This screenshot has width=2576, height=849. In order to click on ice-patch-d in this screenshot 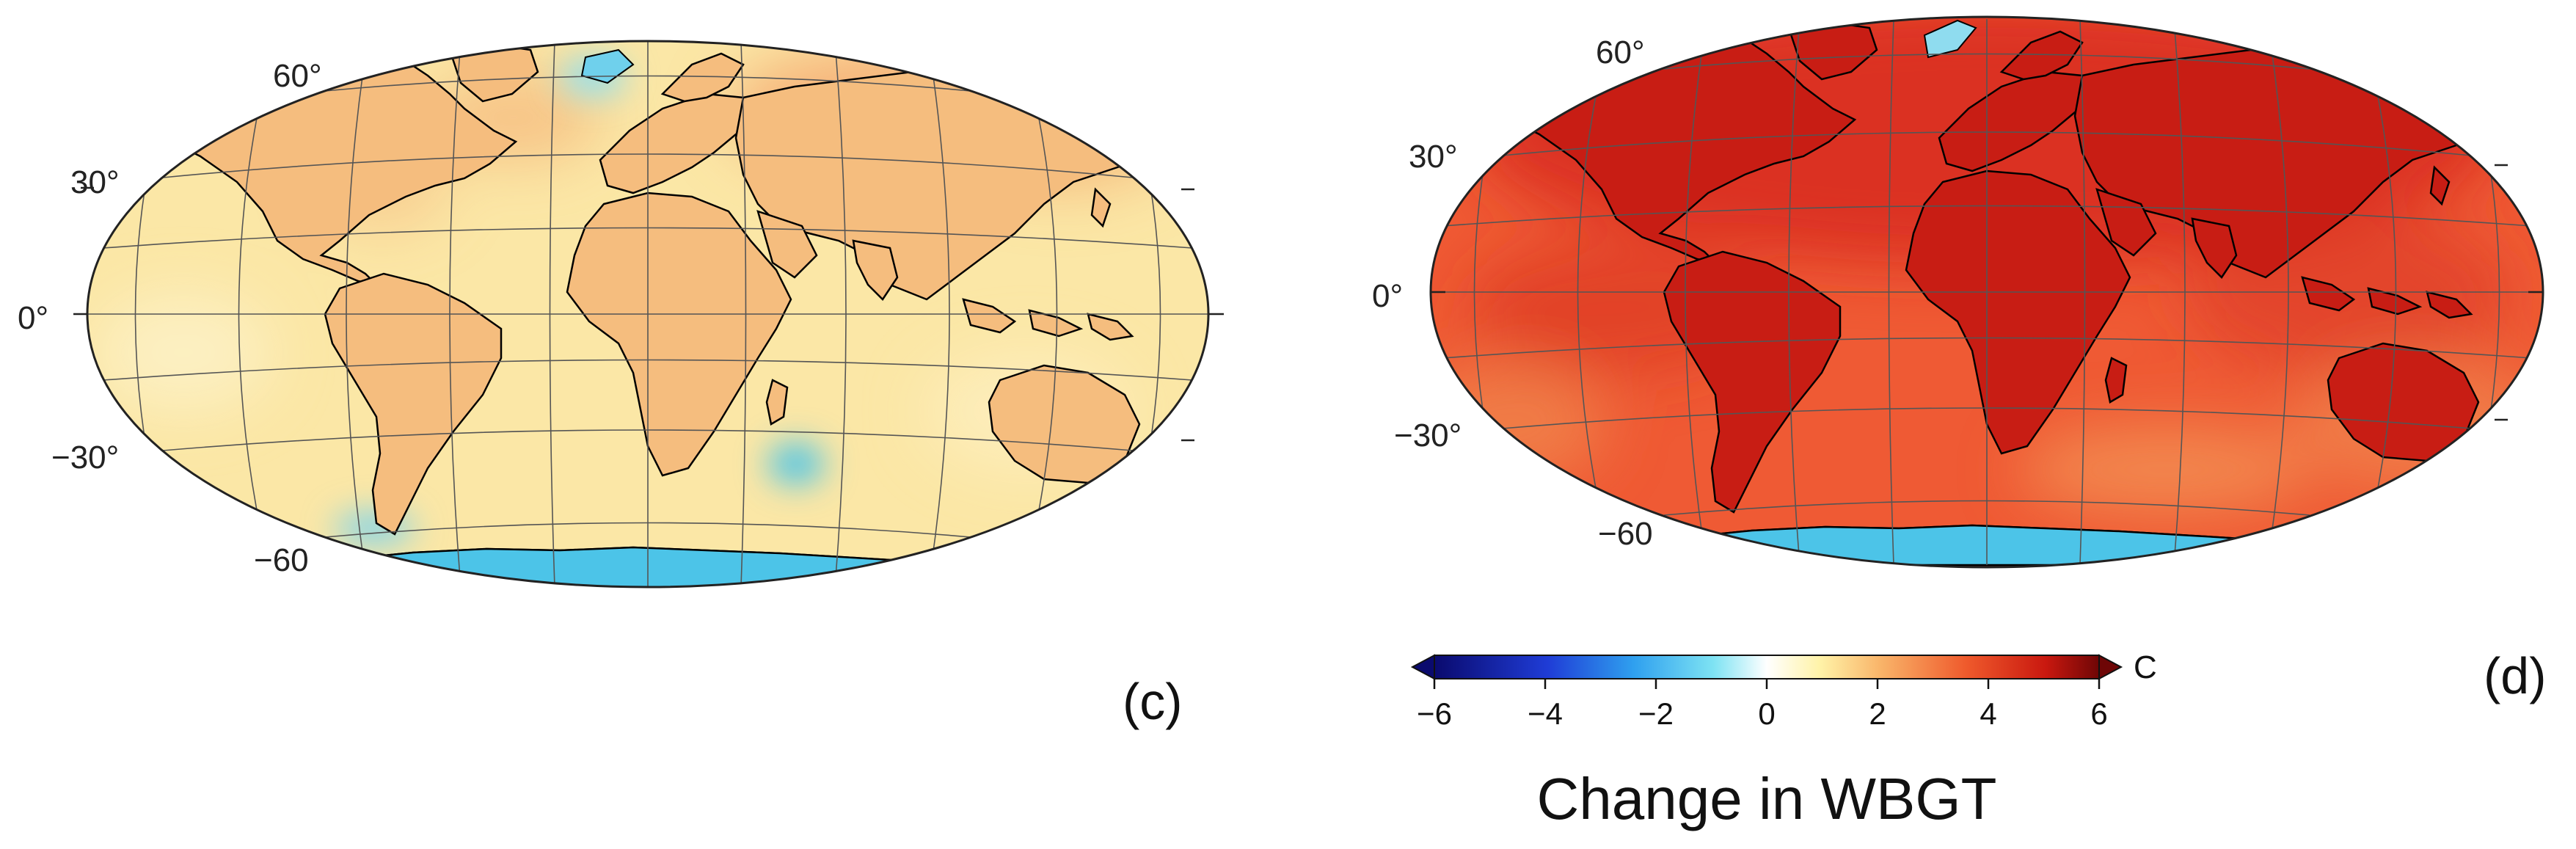, I will do `click(1950, 39)`.